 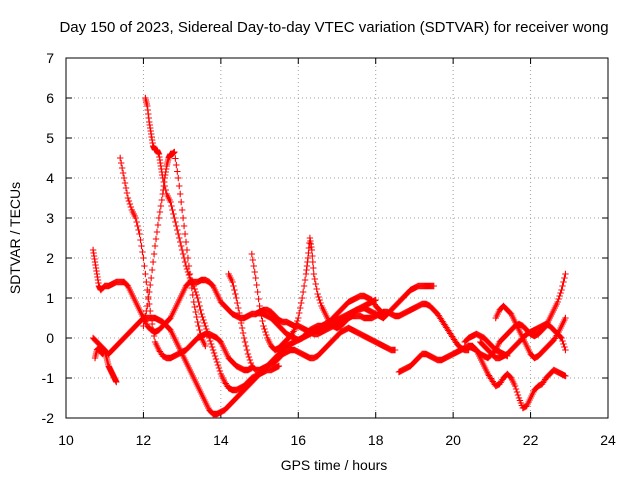 What do you see at coordinates (212, 244) in the screenshot?
I see `series-track-d` at bounding box center [212, 244].